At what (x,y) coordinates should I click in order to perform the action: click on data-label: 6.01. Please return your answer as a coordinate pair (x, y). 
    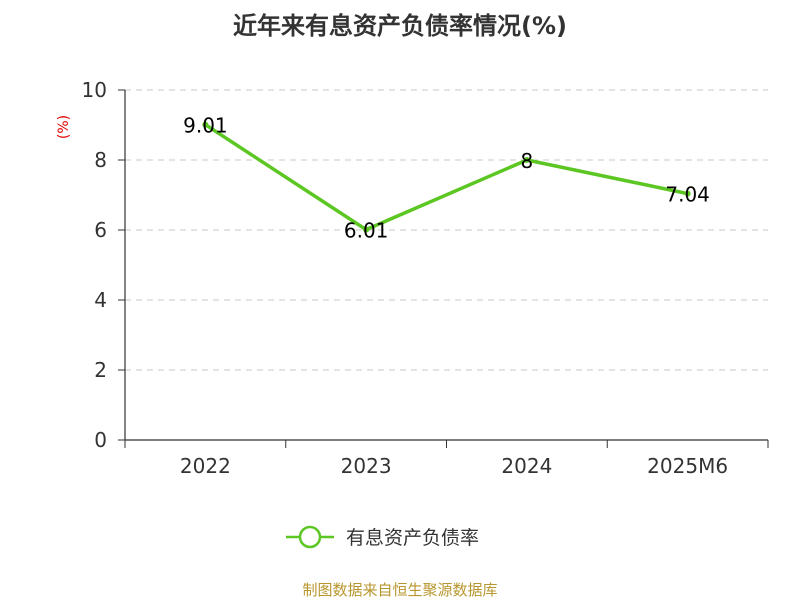
    Looking at the image, I should click on (366, 231).